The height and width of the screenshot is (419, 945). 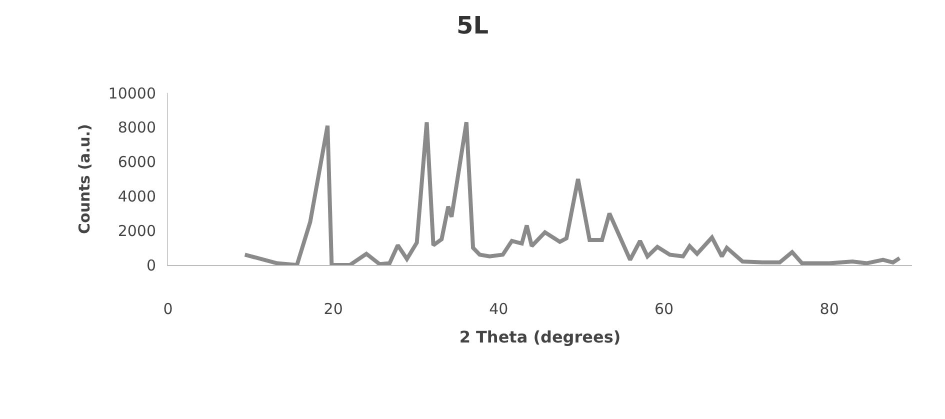 I want to click on x-tick-label: 40, so click(x=498, y=309).